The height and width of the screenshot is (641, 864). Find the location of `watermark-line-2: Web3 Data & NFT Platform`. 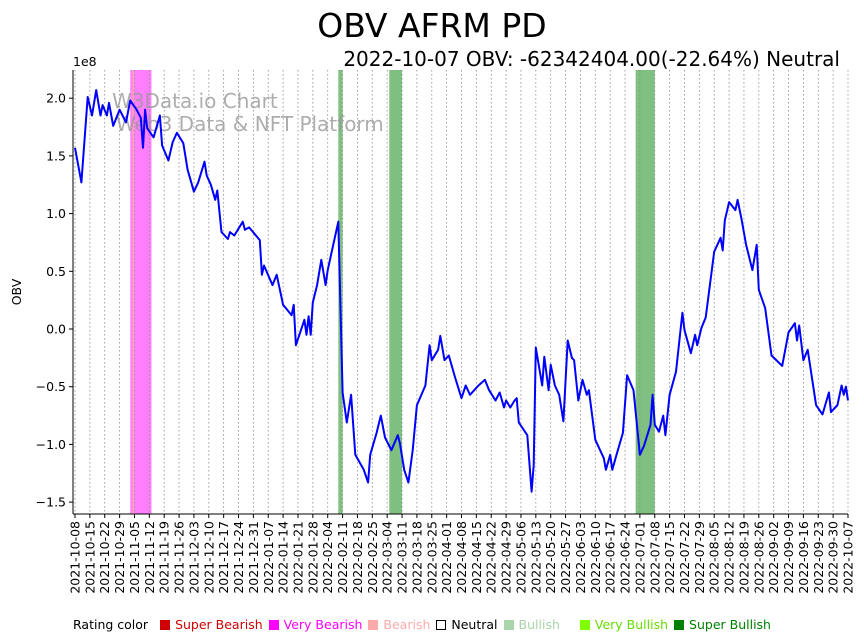

watermark-line-2: Web3 Data & NFT Platform is located at coordinates (250, 124).